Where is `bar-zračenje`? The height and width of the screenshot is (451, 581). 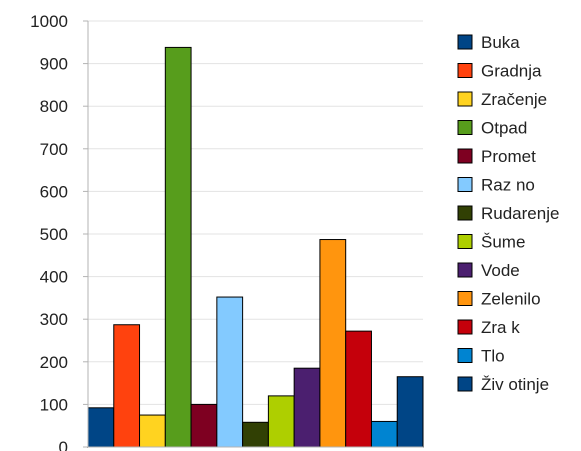
bar-zračenje is located at coordinates (152, 431).